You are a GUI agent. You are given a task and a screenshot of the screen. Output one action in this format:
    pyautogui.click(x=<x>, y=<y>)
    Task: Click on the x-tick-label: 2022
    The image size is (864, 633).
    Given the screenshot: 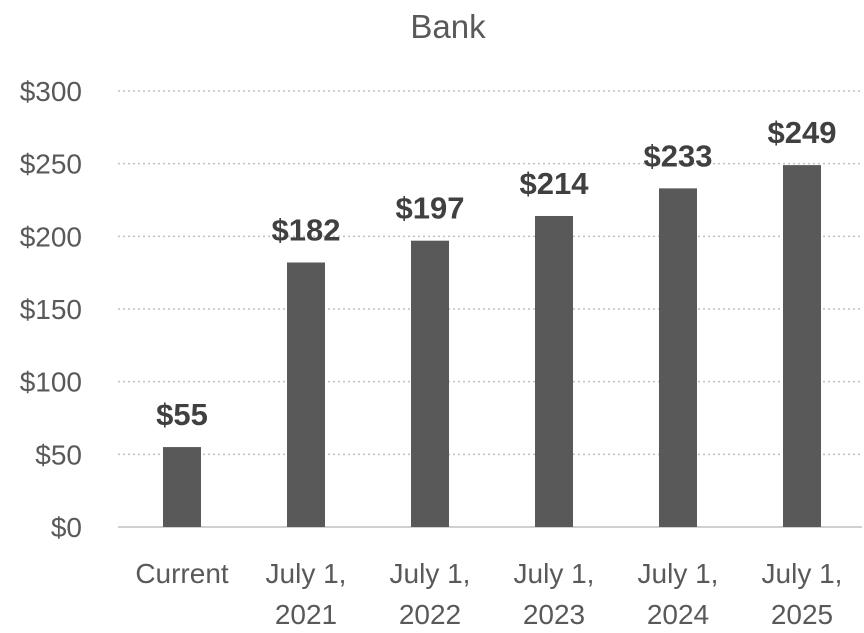 What is the action you would take?
    pyautogui.click(x=430, y=614)
    